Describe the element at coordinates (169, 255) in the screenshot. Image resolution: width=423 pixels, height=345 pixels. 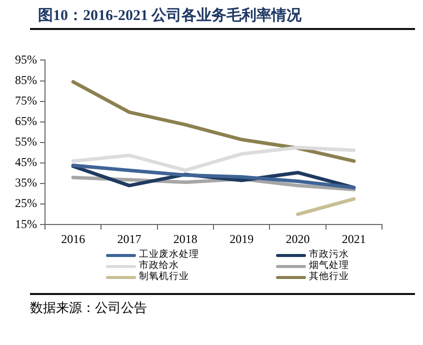
I see `legend-label: 工业废水处理` at that location.